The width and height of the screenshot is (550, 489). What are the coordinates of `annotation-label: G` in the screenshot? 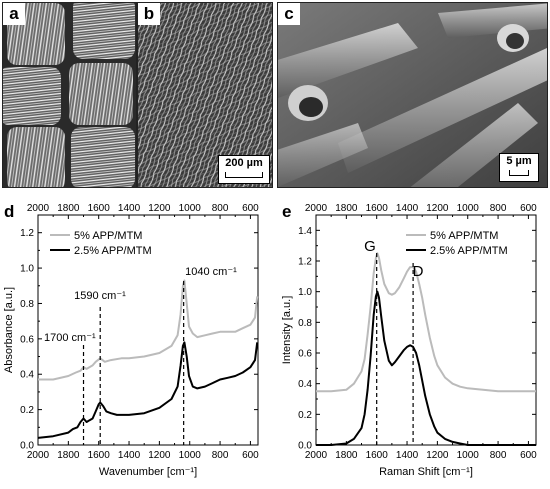 It's located at (370, 246).